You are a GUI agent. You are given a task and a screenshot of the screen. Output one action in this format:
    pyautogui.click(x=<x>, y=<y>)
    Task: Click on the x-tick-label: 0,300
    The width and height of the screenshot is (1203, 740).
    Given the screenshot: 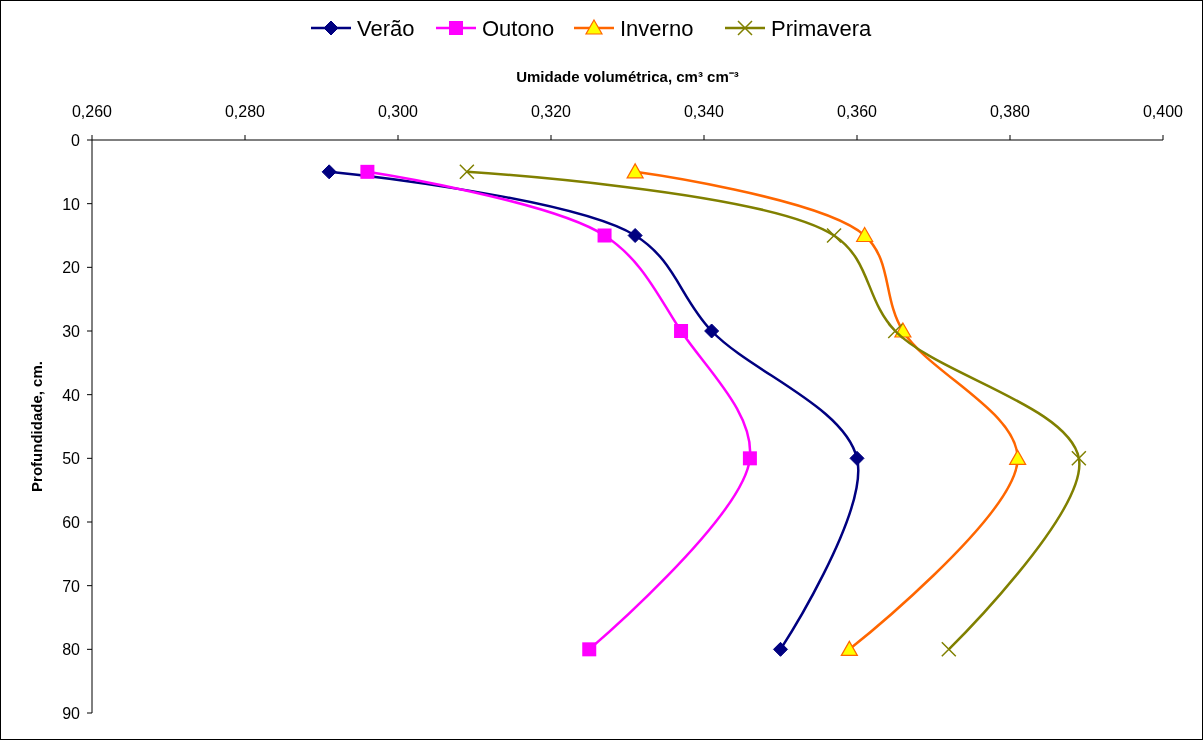 What is the action you would take?
    pyautogui.click(x=398, y=111)
    